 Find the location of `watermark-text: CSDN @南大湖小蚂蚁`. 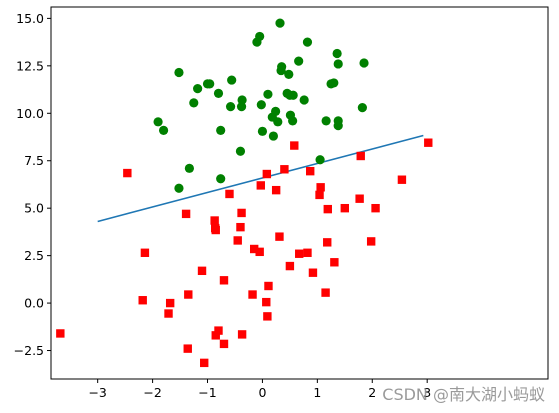

watermark-text: CSDN @南大湖小蚂蚁 is located at coordinates (463, 394).